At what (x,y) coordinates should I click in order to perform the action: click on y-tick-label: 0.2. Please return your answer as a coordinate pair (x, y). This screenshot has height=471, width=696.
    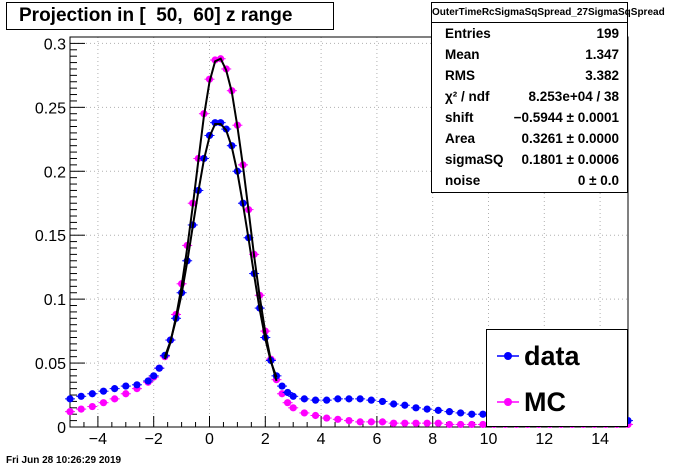
    Looking at the image, I should click on (55, 172).